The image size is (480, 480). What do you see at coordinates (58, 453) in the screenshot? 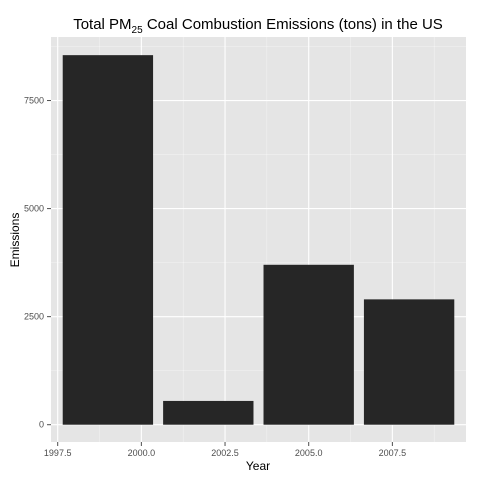
I see `x-tick-label: 1997.5` at bounding box center [58, 453].